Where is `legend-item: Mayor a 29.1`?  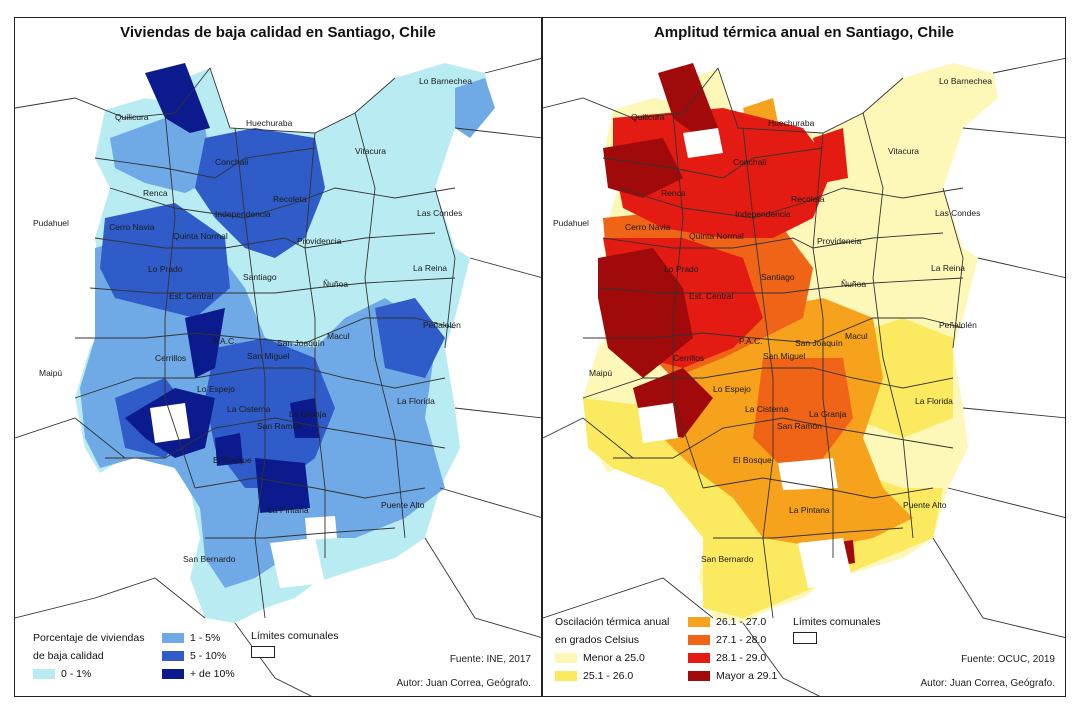 legend-item: Mayor a 29.1 is located at coordinates (732, 676).